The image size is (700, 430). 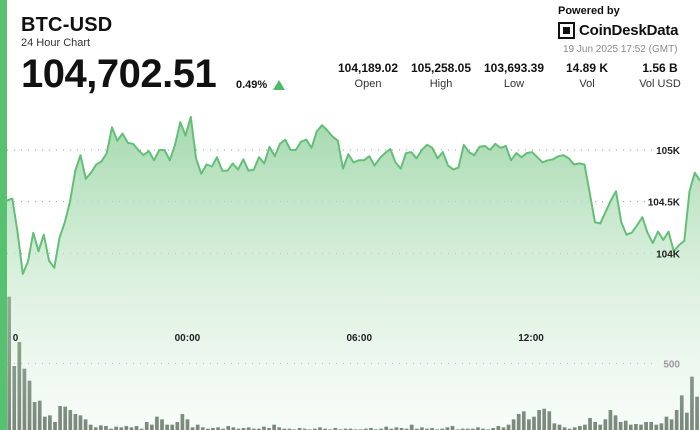 I want to click on stat-value: 1.56 B, so click(x=660, y=68).